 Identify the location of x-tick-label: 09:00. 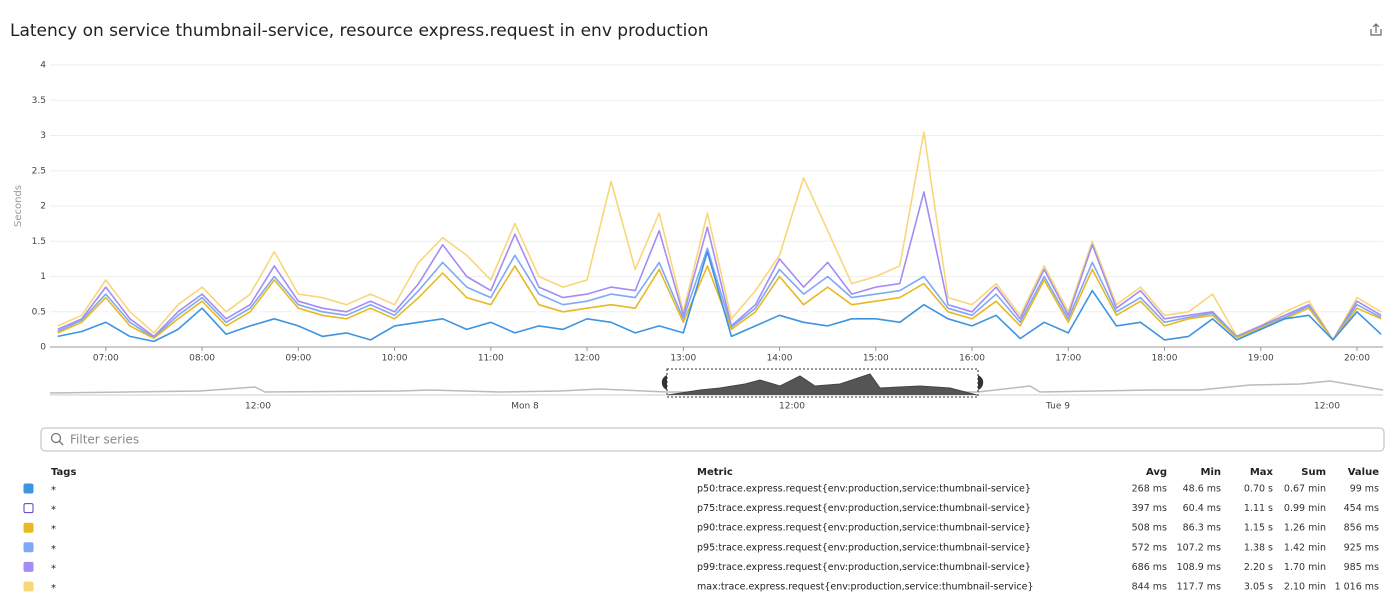
(298, 359).